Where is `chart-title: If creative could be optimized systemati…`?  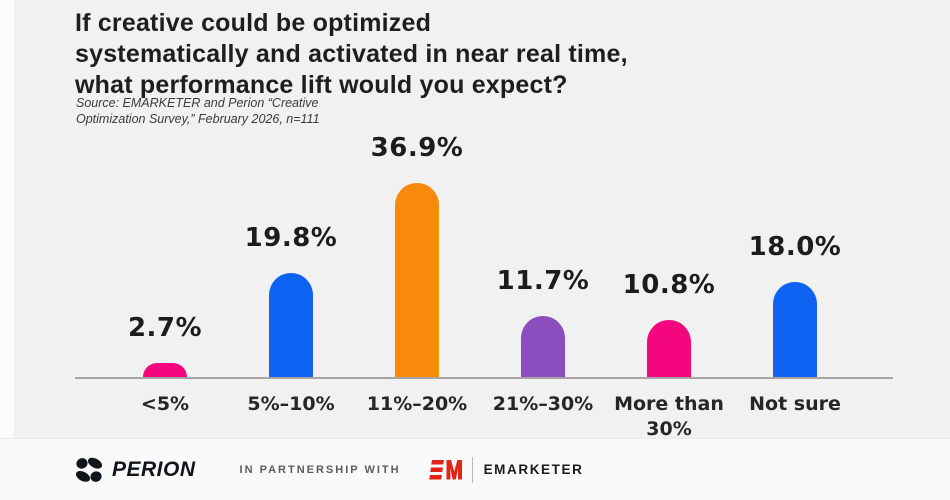
chart-title: If creative could be optimized systemati… is located at coordinates (395, 54).